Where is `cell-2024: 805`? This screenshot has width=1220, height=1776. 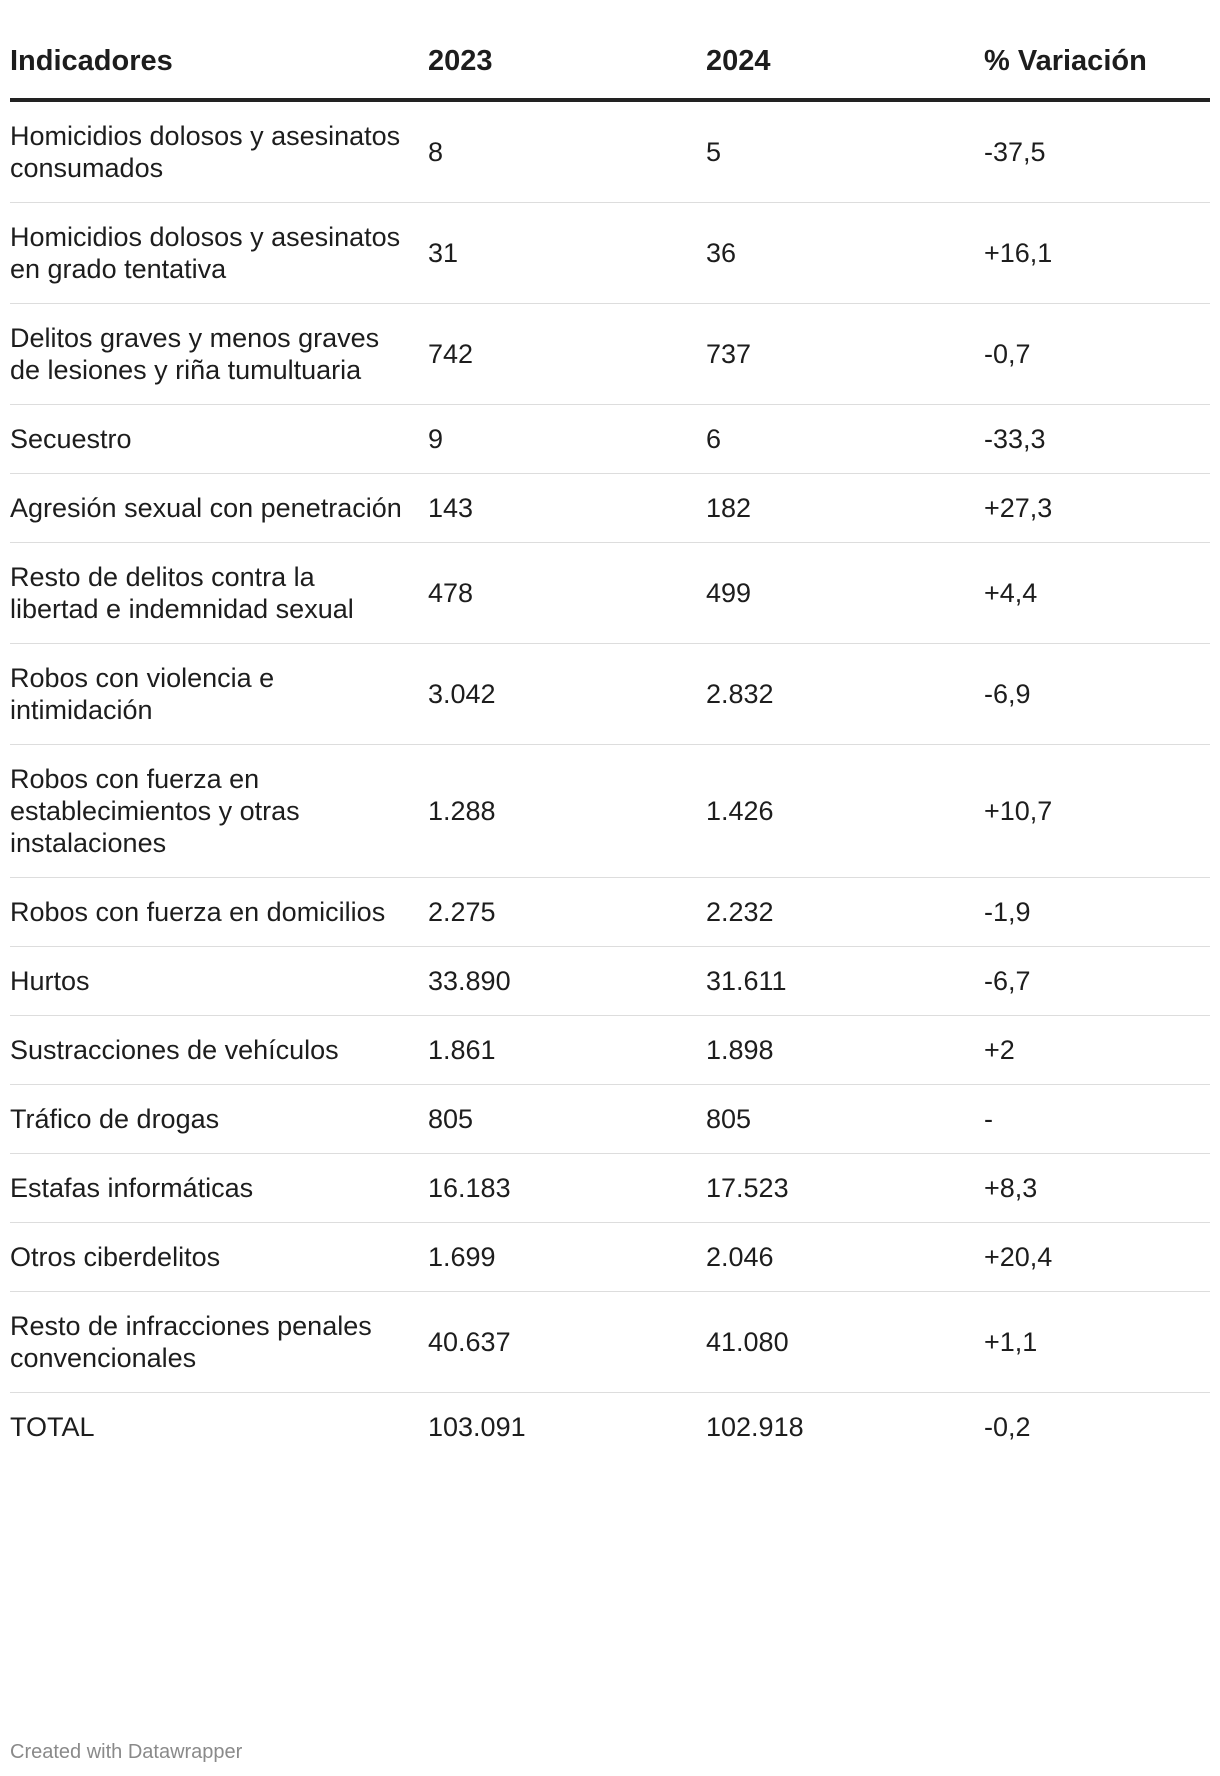 cell-2024: 805 is located at coordinates (845, 1119).